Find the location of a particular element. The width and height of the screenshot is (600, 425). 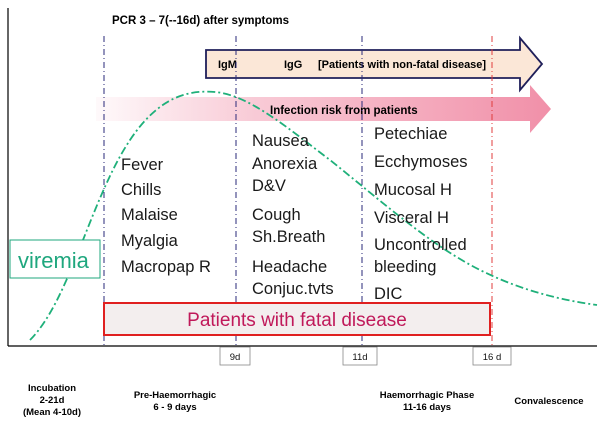

svg-text: Convalescence is located at coordinates (548, 401).